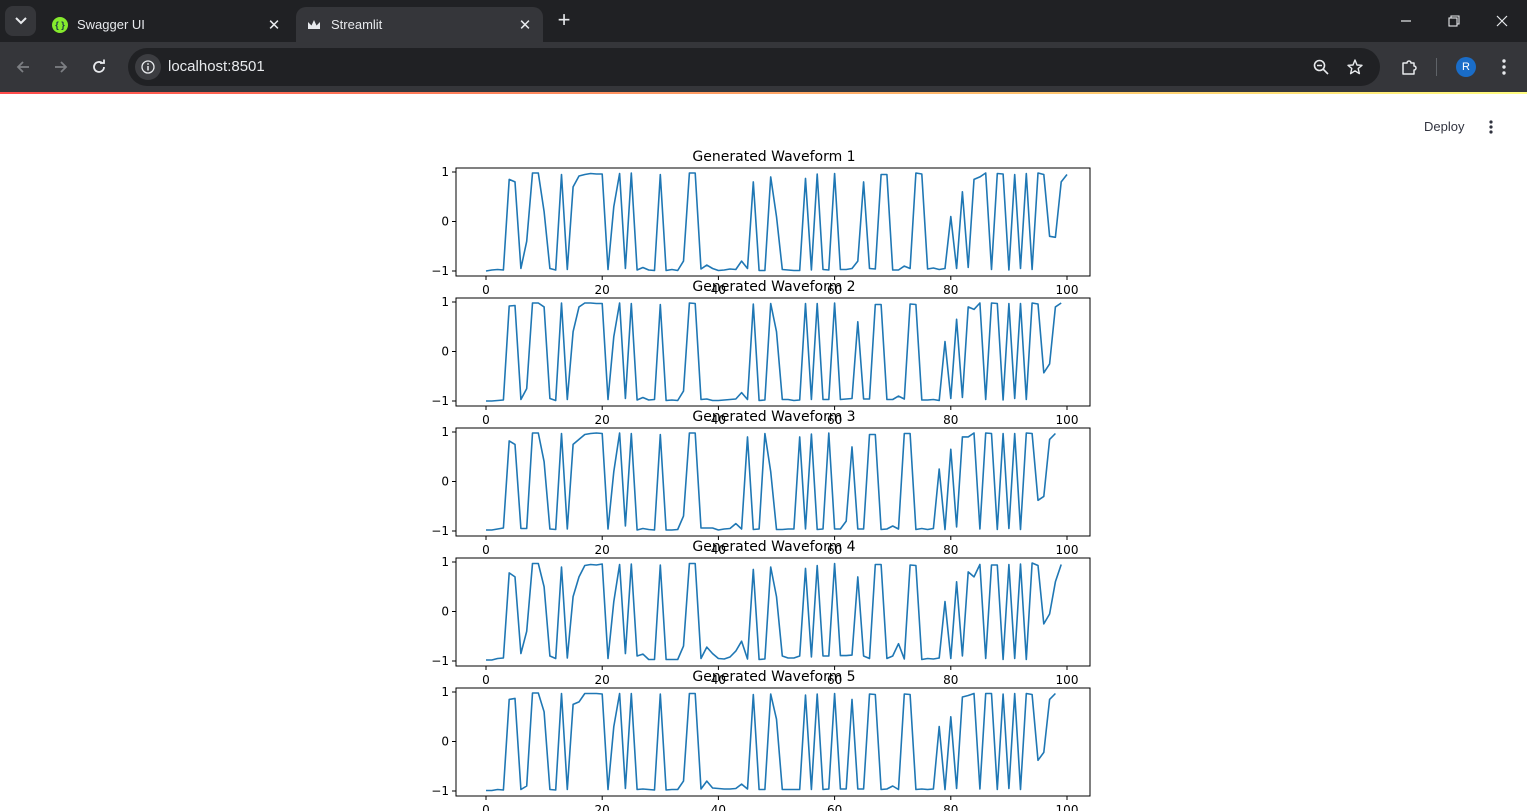 The image size is (1527, 811). What do you see at coordinates (1466, 67) in the screenshot?
I see `profile-avatar: R` at bounding box center [1466, 67].